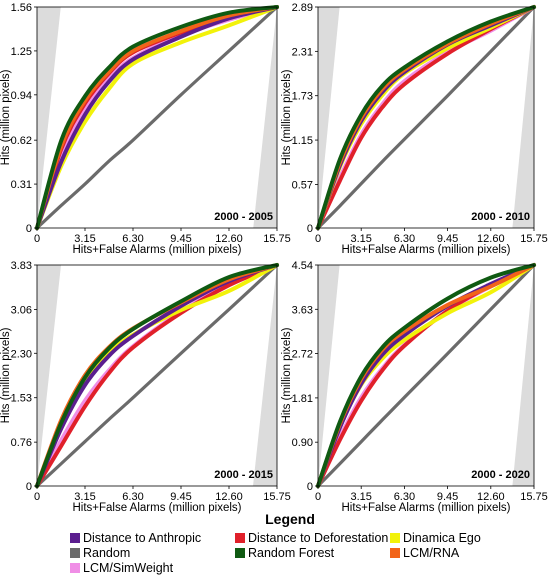 This screenshot has height=578, width=550. What do you see at coordinates (302, 266) in the screenshot?
I see `y-tick-label: 4.54` at bounding box center [302, 266].